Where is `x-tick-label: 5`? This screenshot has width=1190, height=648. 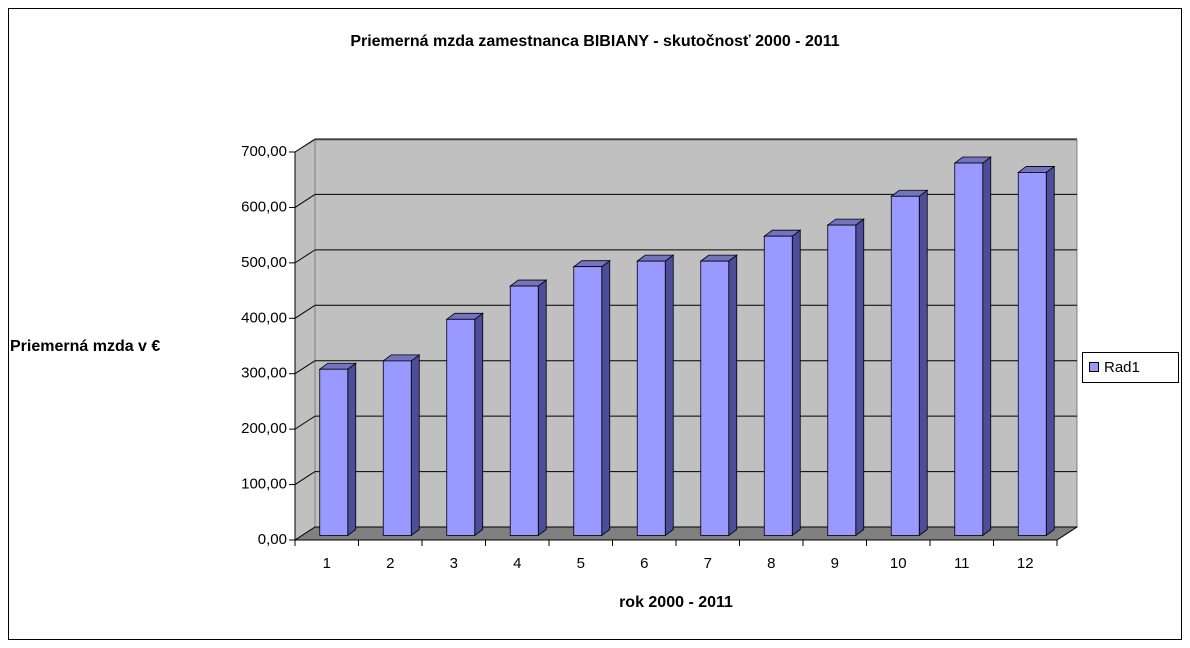 x-tick-label: 5 is located at coordinates (581, 563).